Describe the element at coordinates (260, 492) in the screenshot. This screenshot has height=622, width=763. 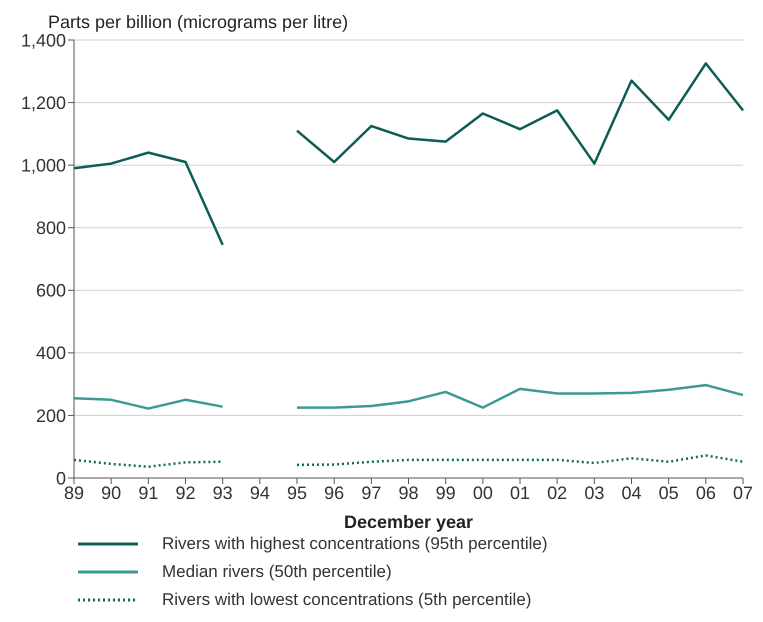
I see `x-tick-label: 94` at that location.